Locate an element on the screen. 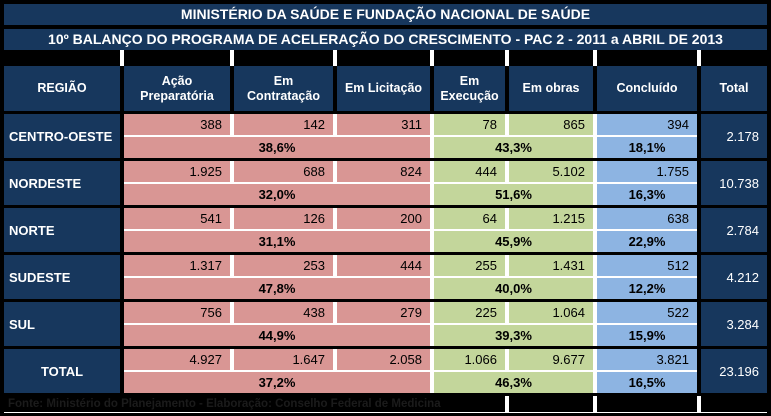 This screenshot has height=416, width=771. percent-cell: 46,3% is located at coordinates (513, 382).